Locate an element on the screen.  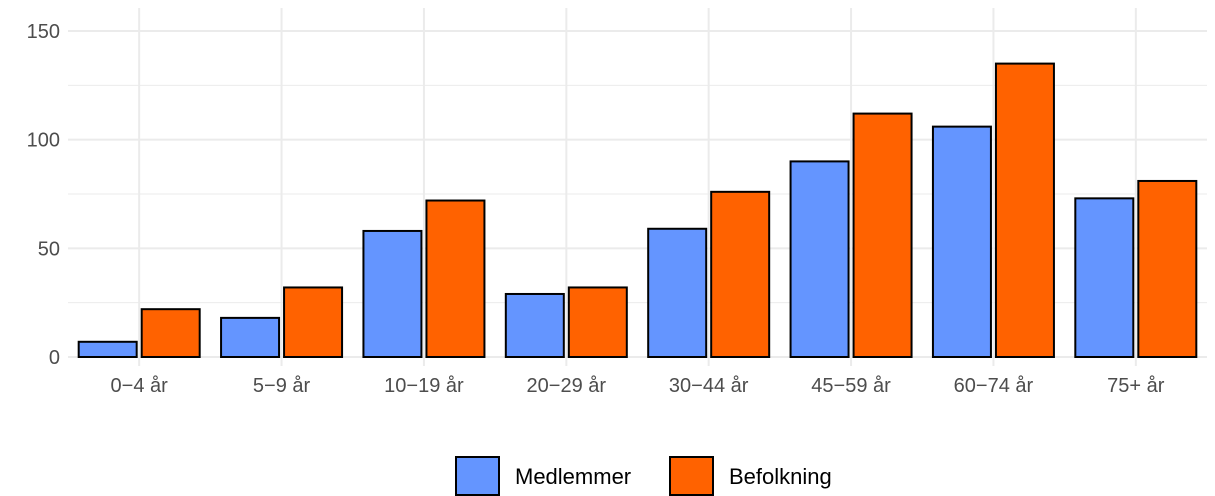
legend-key-befolkning is located at coordinates (691, 476).